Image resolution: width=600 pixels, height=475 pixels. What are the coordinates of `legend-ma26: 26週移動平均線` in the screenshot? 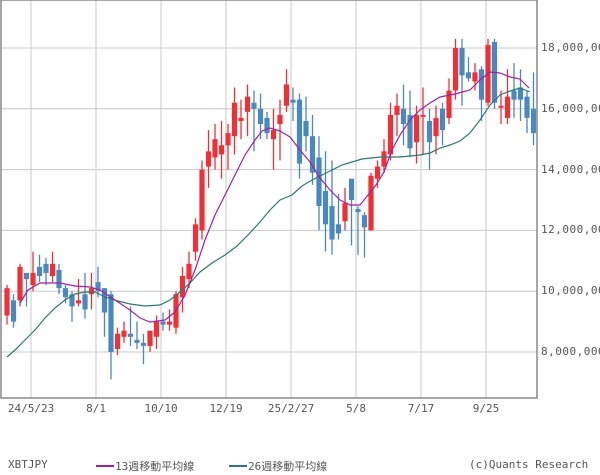 It's located at (278, 466).